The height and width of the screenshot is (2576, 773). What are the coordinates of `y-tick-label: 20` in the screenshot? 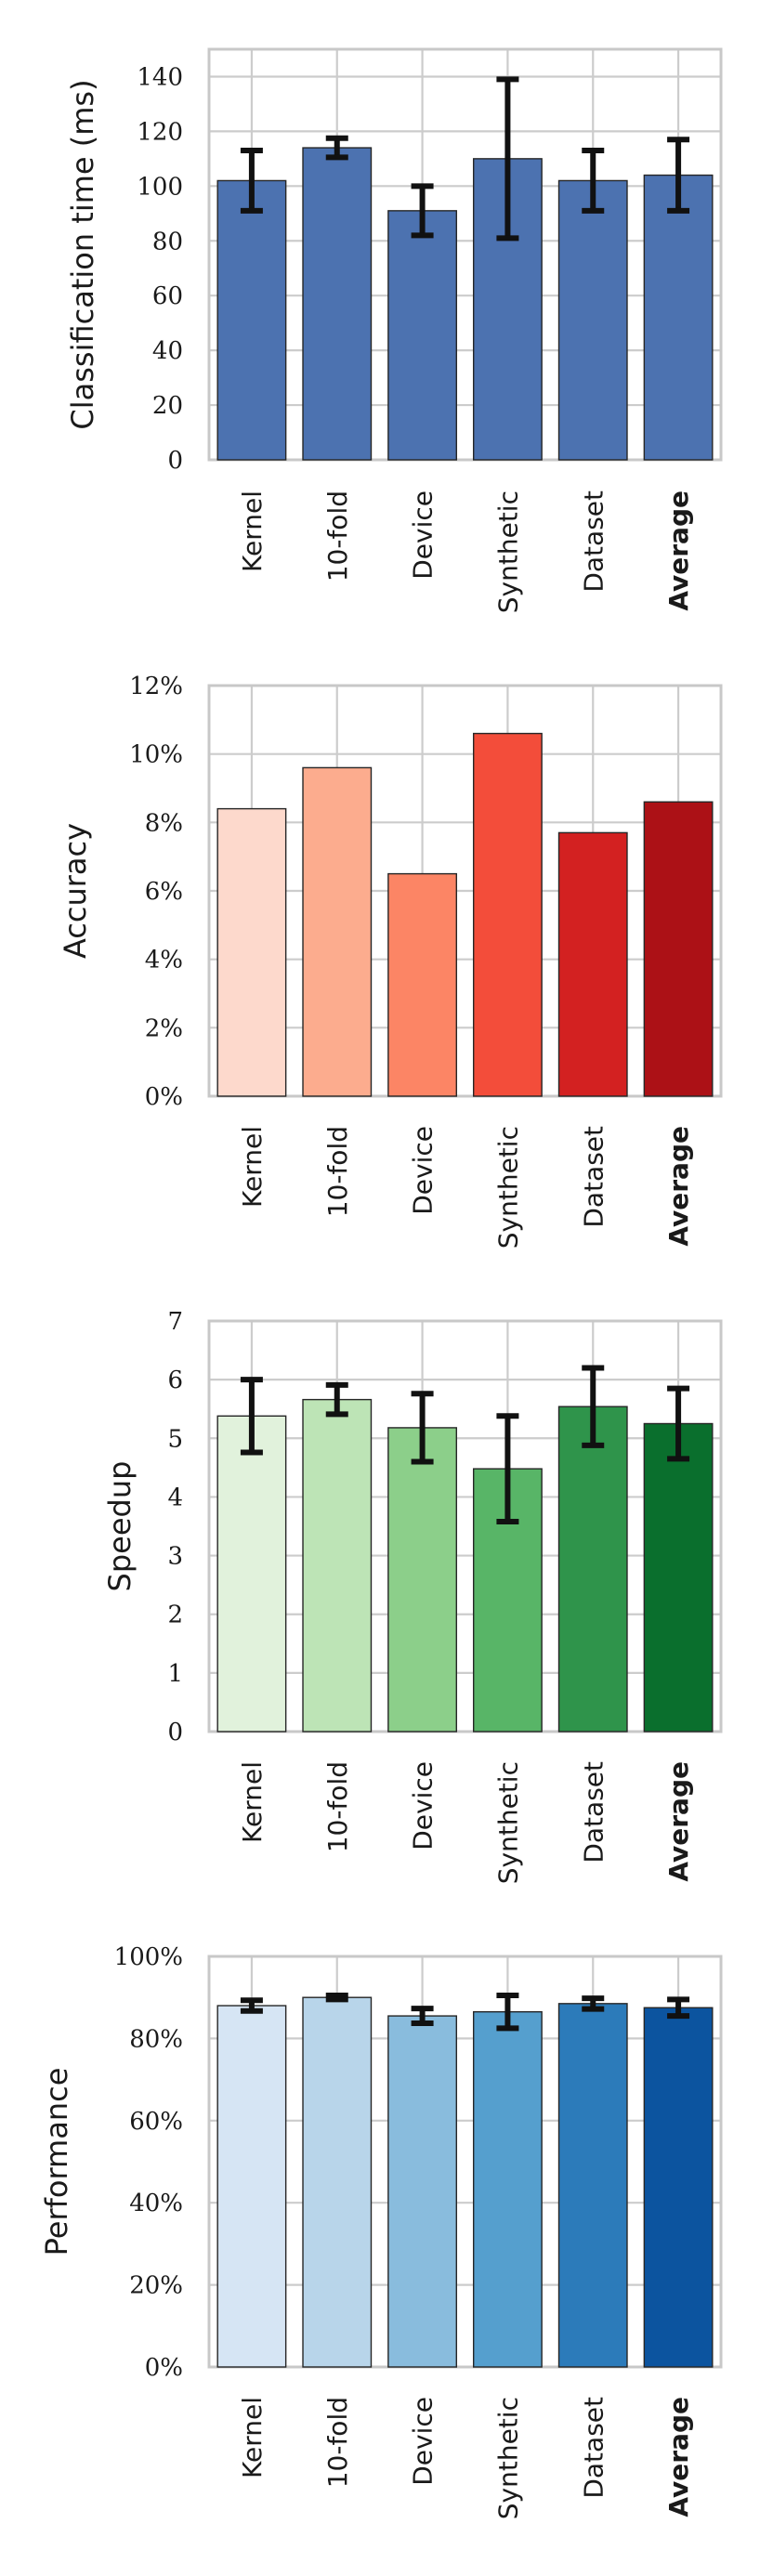 It's located at (167, 406).